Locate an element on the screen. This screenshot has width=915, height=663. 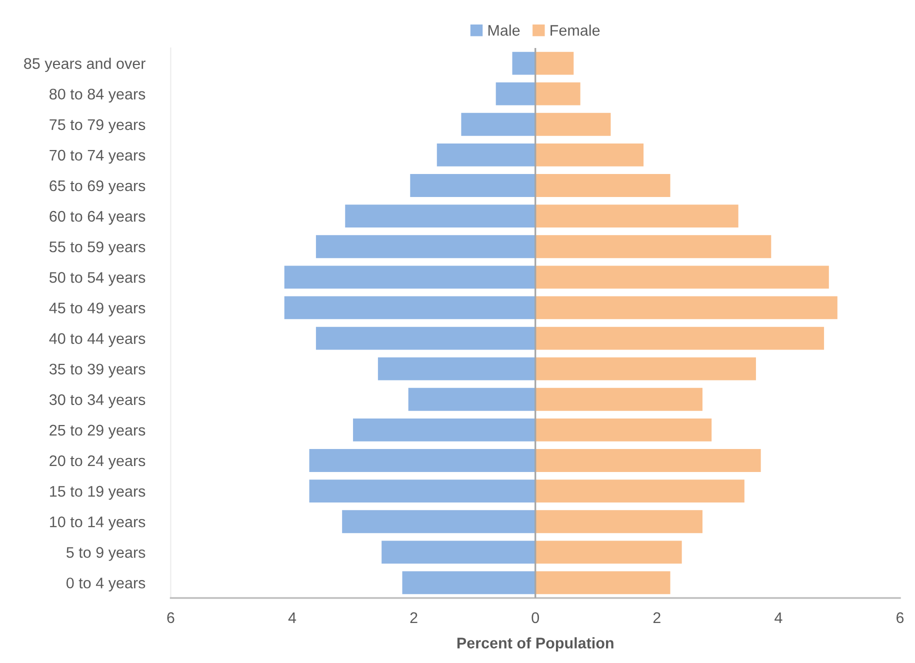
y-tick-label: 50 to 54 years is located at coordinates (98, 279).